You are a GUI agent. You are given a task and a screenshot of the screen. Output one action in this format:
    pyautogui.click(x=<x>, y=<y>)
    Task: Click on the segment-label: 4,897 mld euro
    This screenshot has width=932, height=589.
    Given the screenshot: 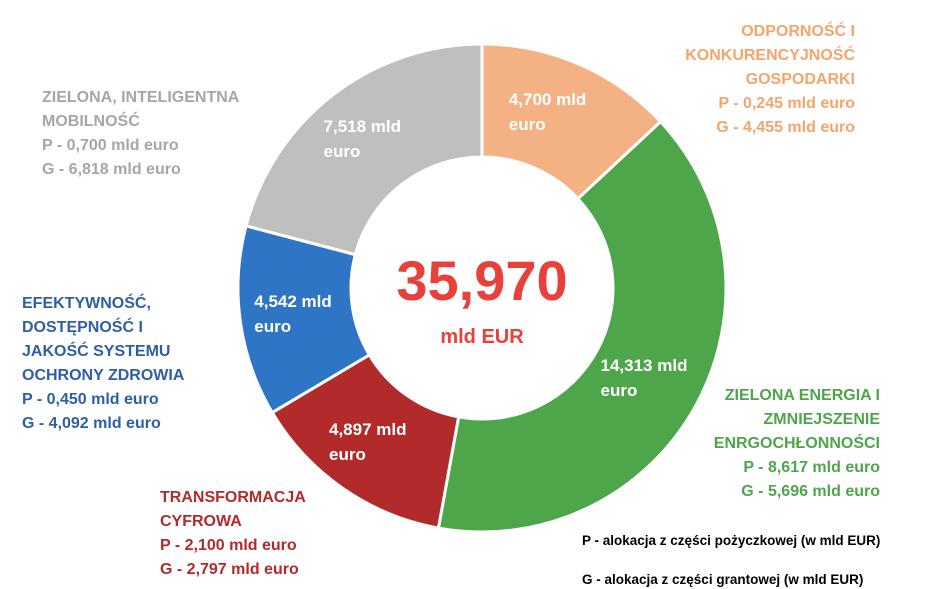 What is the action you would take?
    pyautogui.click(x=368, y=441)
    